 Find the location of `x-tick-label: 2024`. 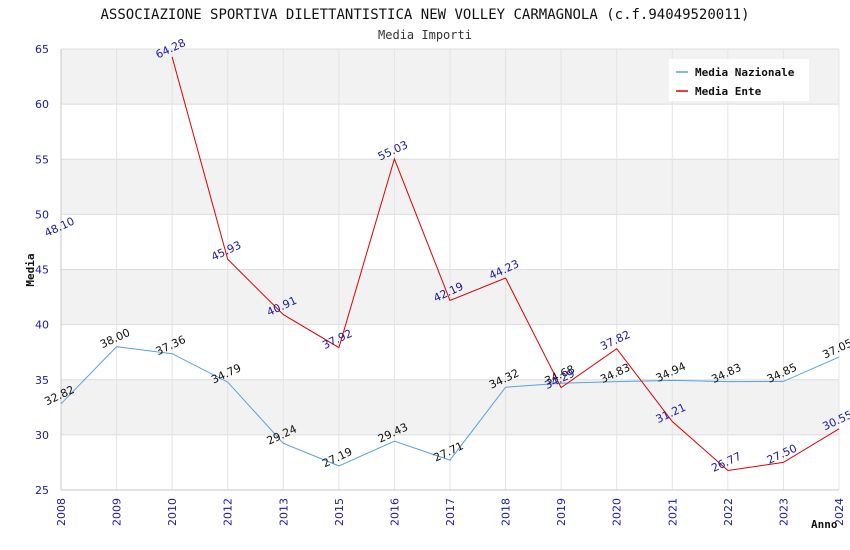

x-tick-label: 2024 is located at coordinates (839, 512).